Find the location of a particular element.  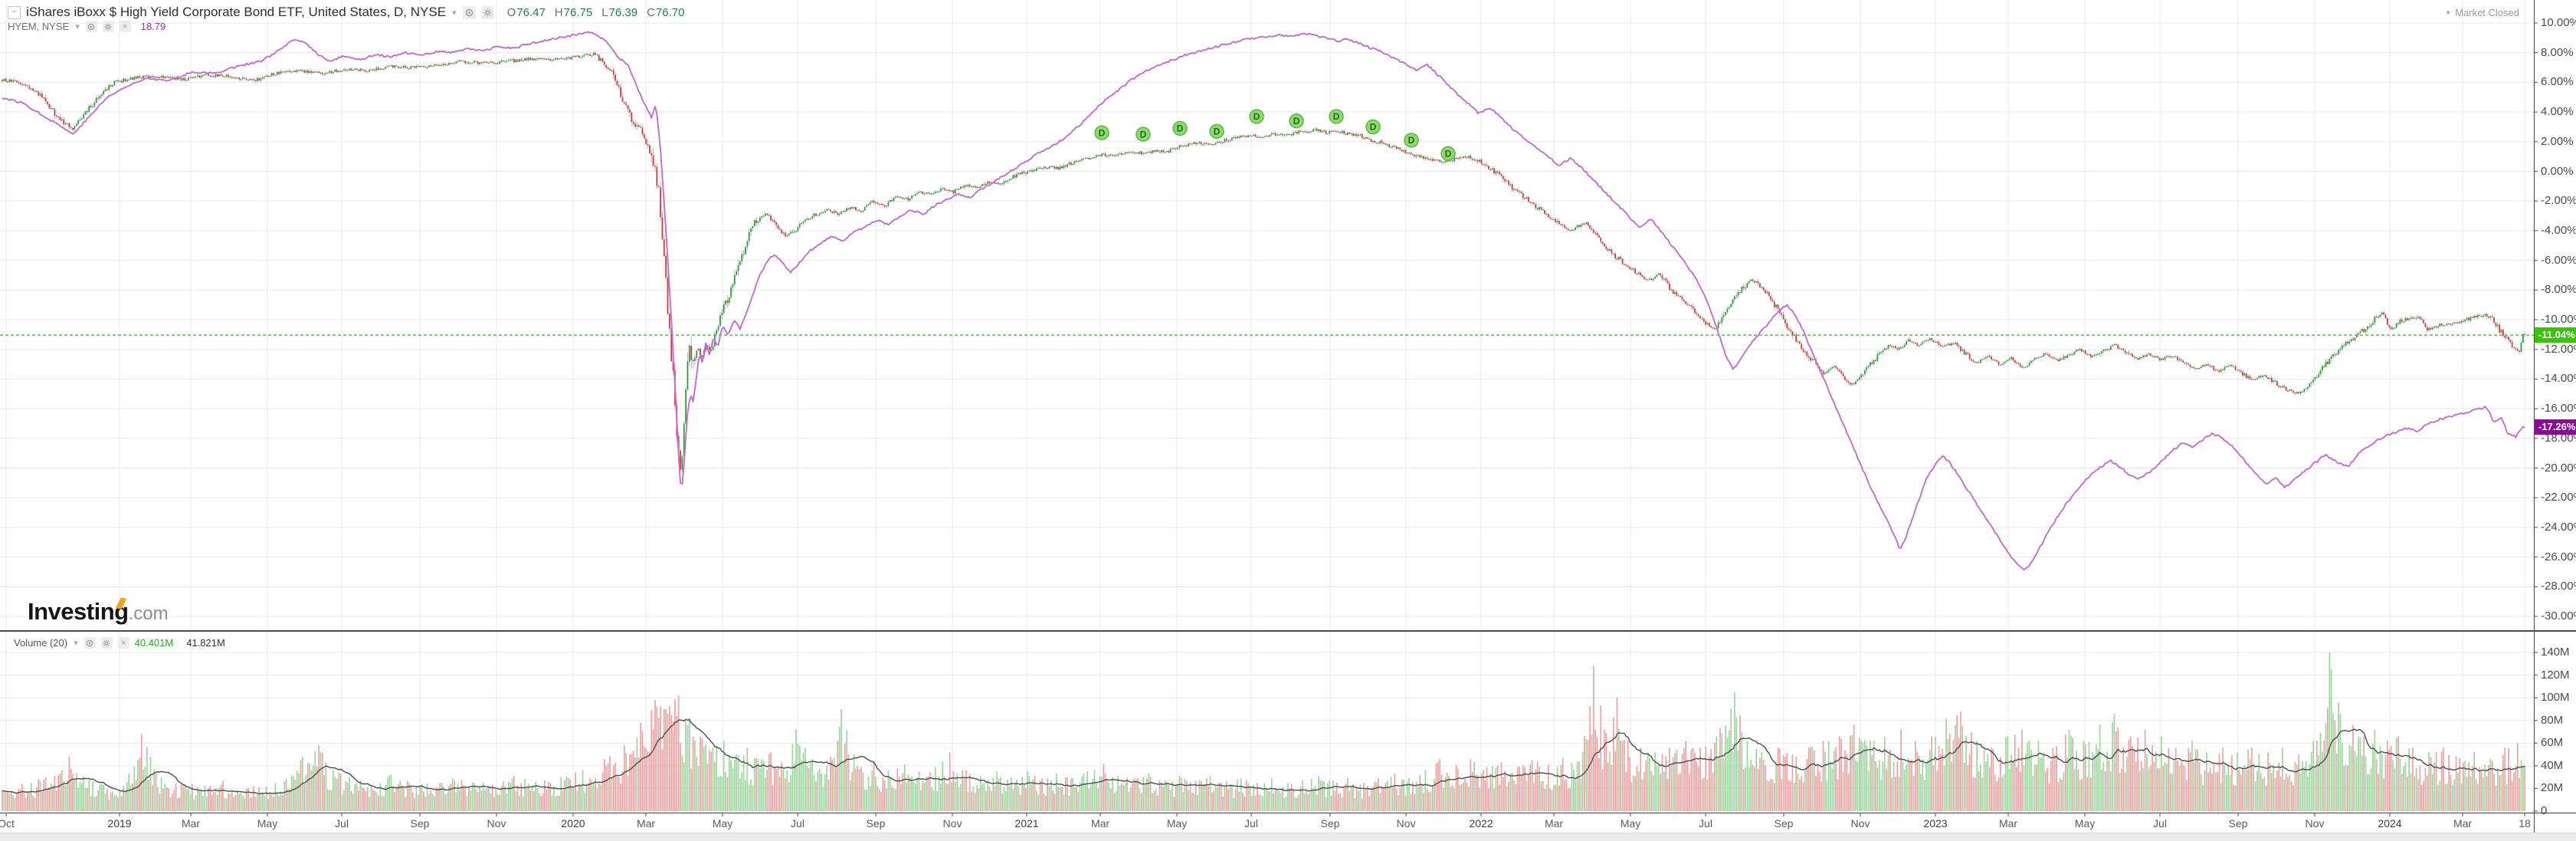

price-axis-label: 0.00% is located at coordinates (2557, 171).